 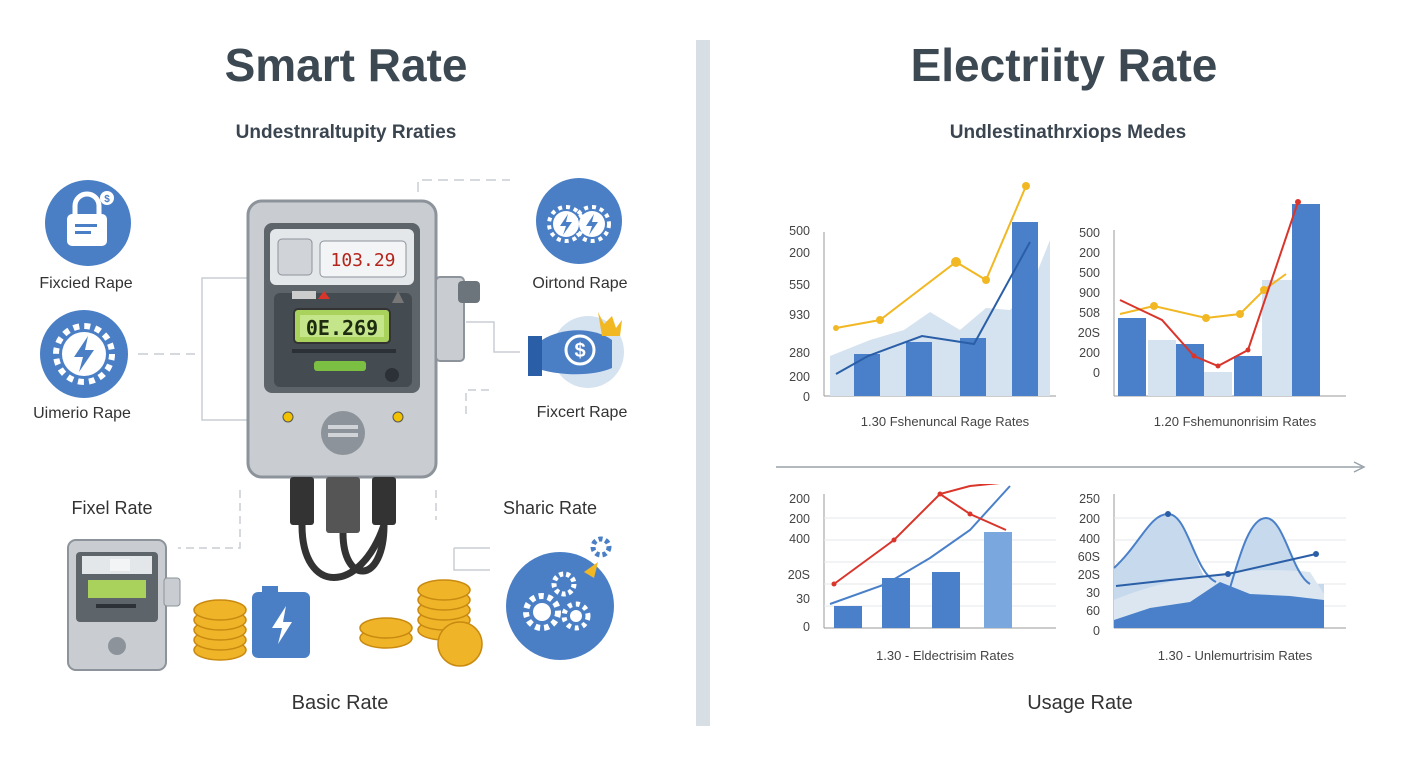 What do you see at coordinates (338, 623) in the screenshot?
I see `coins-battery-icon` at bounding box center [338, 623].